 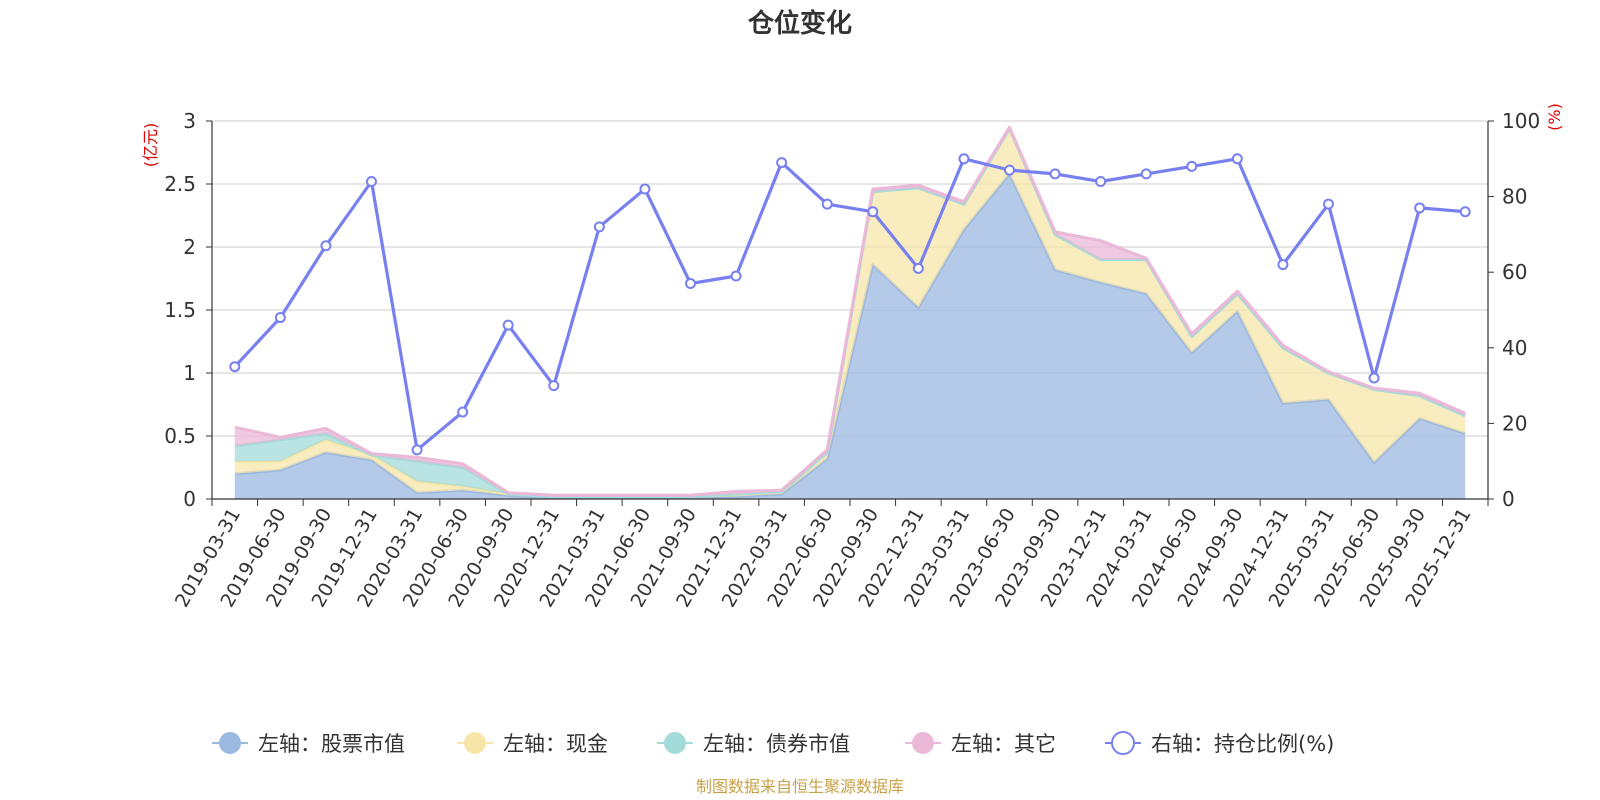 What do you see at coordinates (189, 247) in the screenshot?
I see `left-tick-label: 2` at bounding box center [189, 247].